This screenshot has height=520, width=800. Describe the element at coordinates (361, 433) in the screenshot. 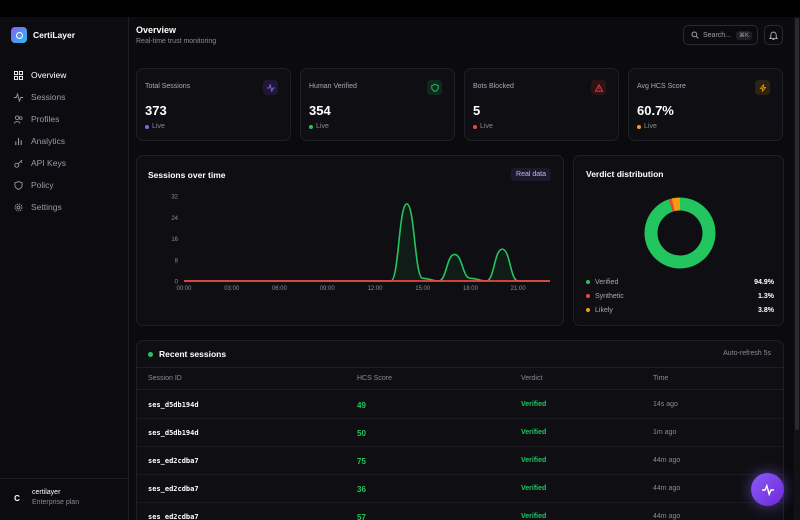

I see `hcs-score: 50` at that location.